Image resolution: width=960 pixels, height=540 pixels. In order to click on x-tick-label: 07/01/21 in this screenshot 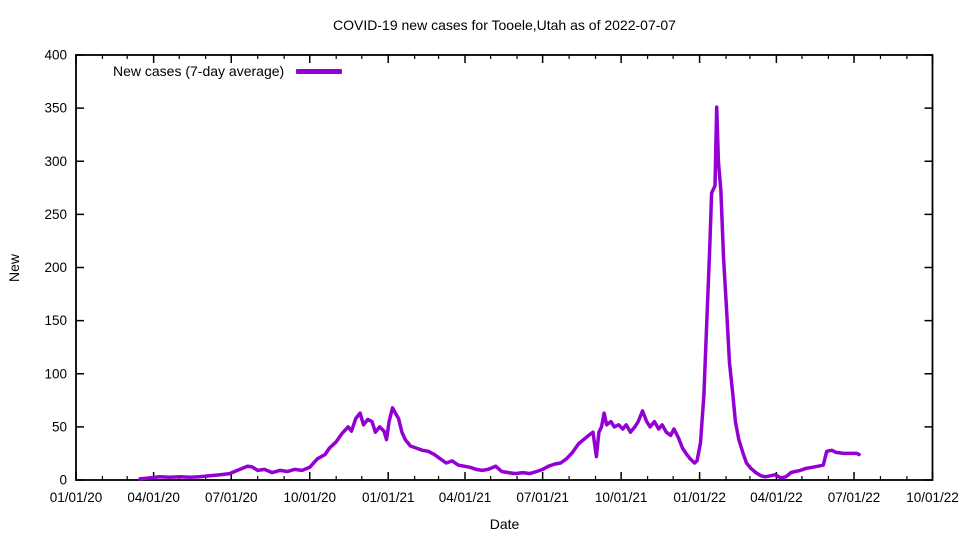, I will do `click(542, 497)`.